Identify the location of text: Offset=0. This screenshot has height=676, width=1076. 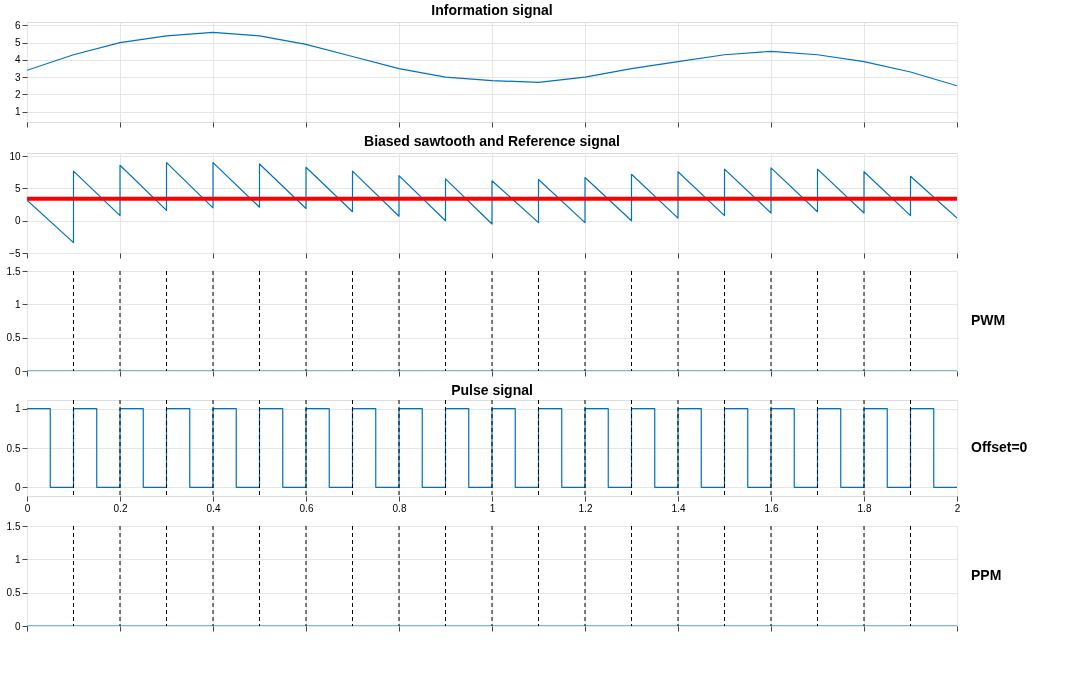
(999, 447).